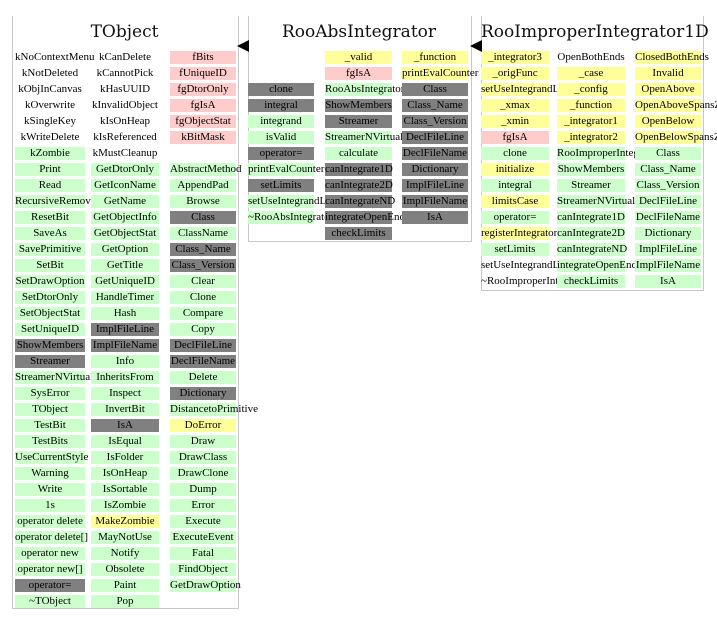  What do you see at coordinates (591, 89) in the screenshot?
I see `class-member: _config` at bounding box center [591, 89].